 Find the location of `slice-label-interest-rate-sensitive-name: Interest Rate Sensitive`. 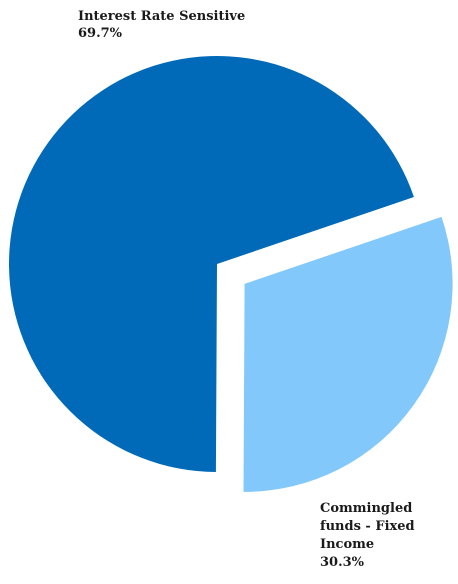

slice-label-interest-rate-sensitive-name: Interest Rate Sensitive is located at coordinates (161, 16).